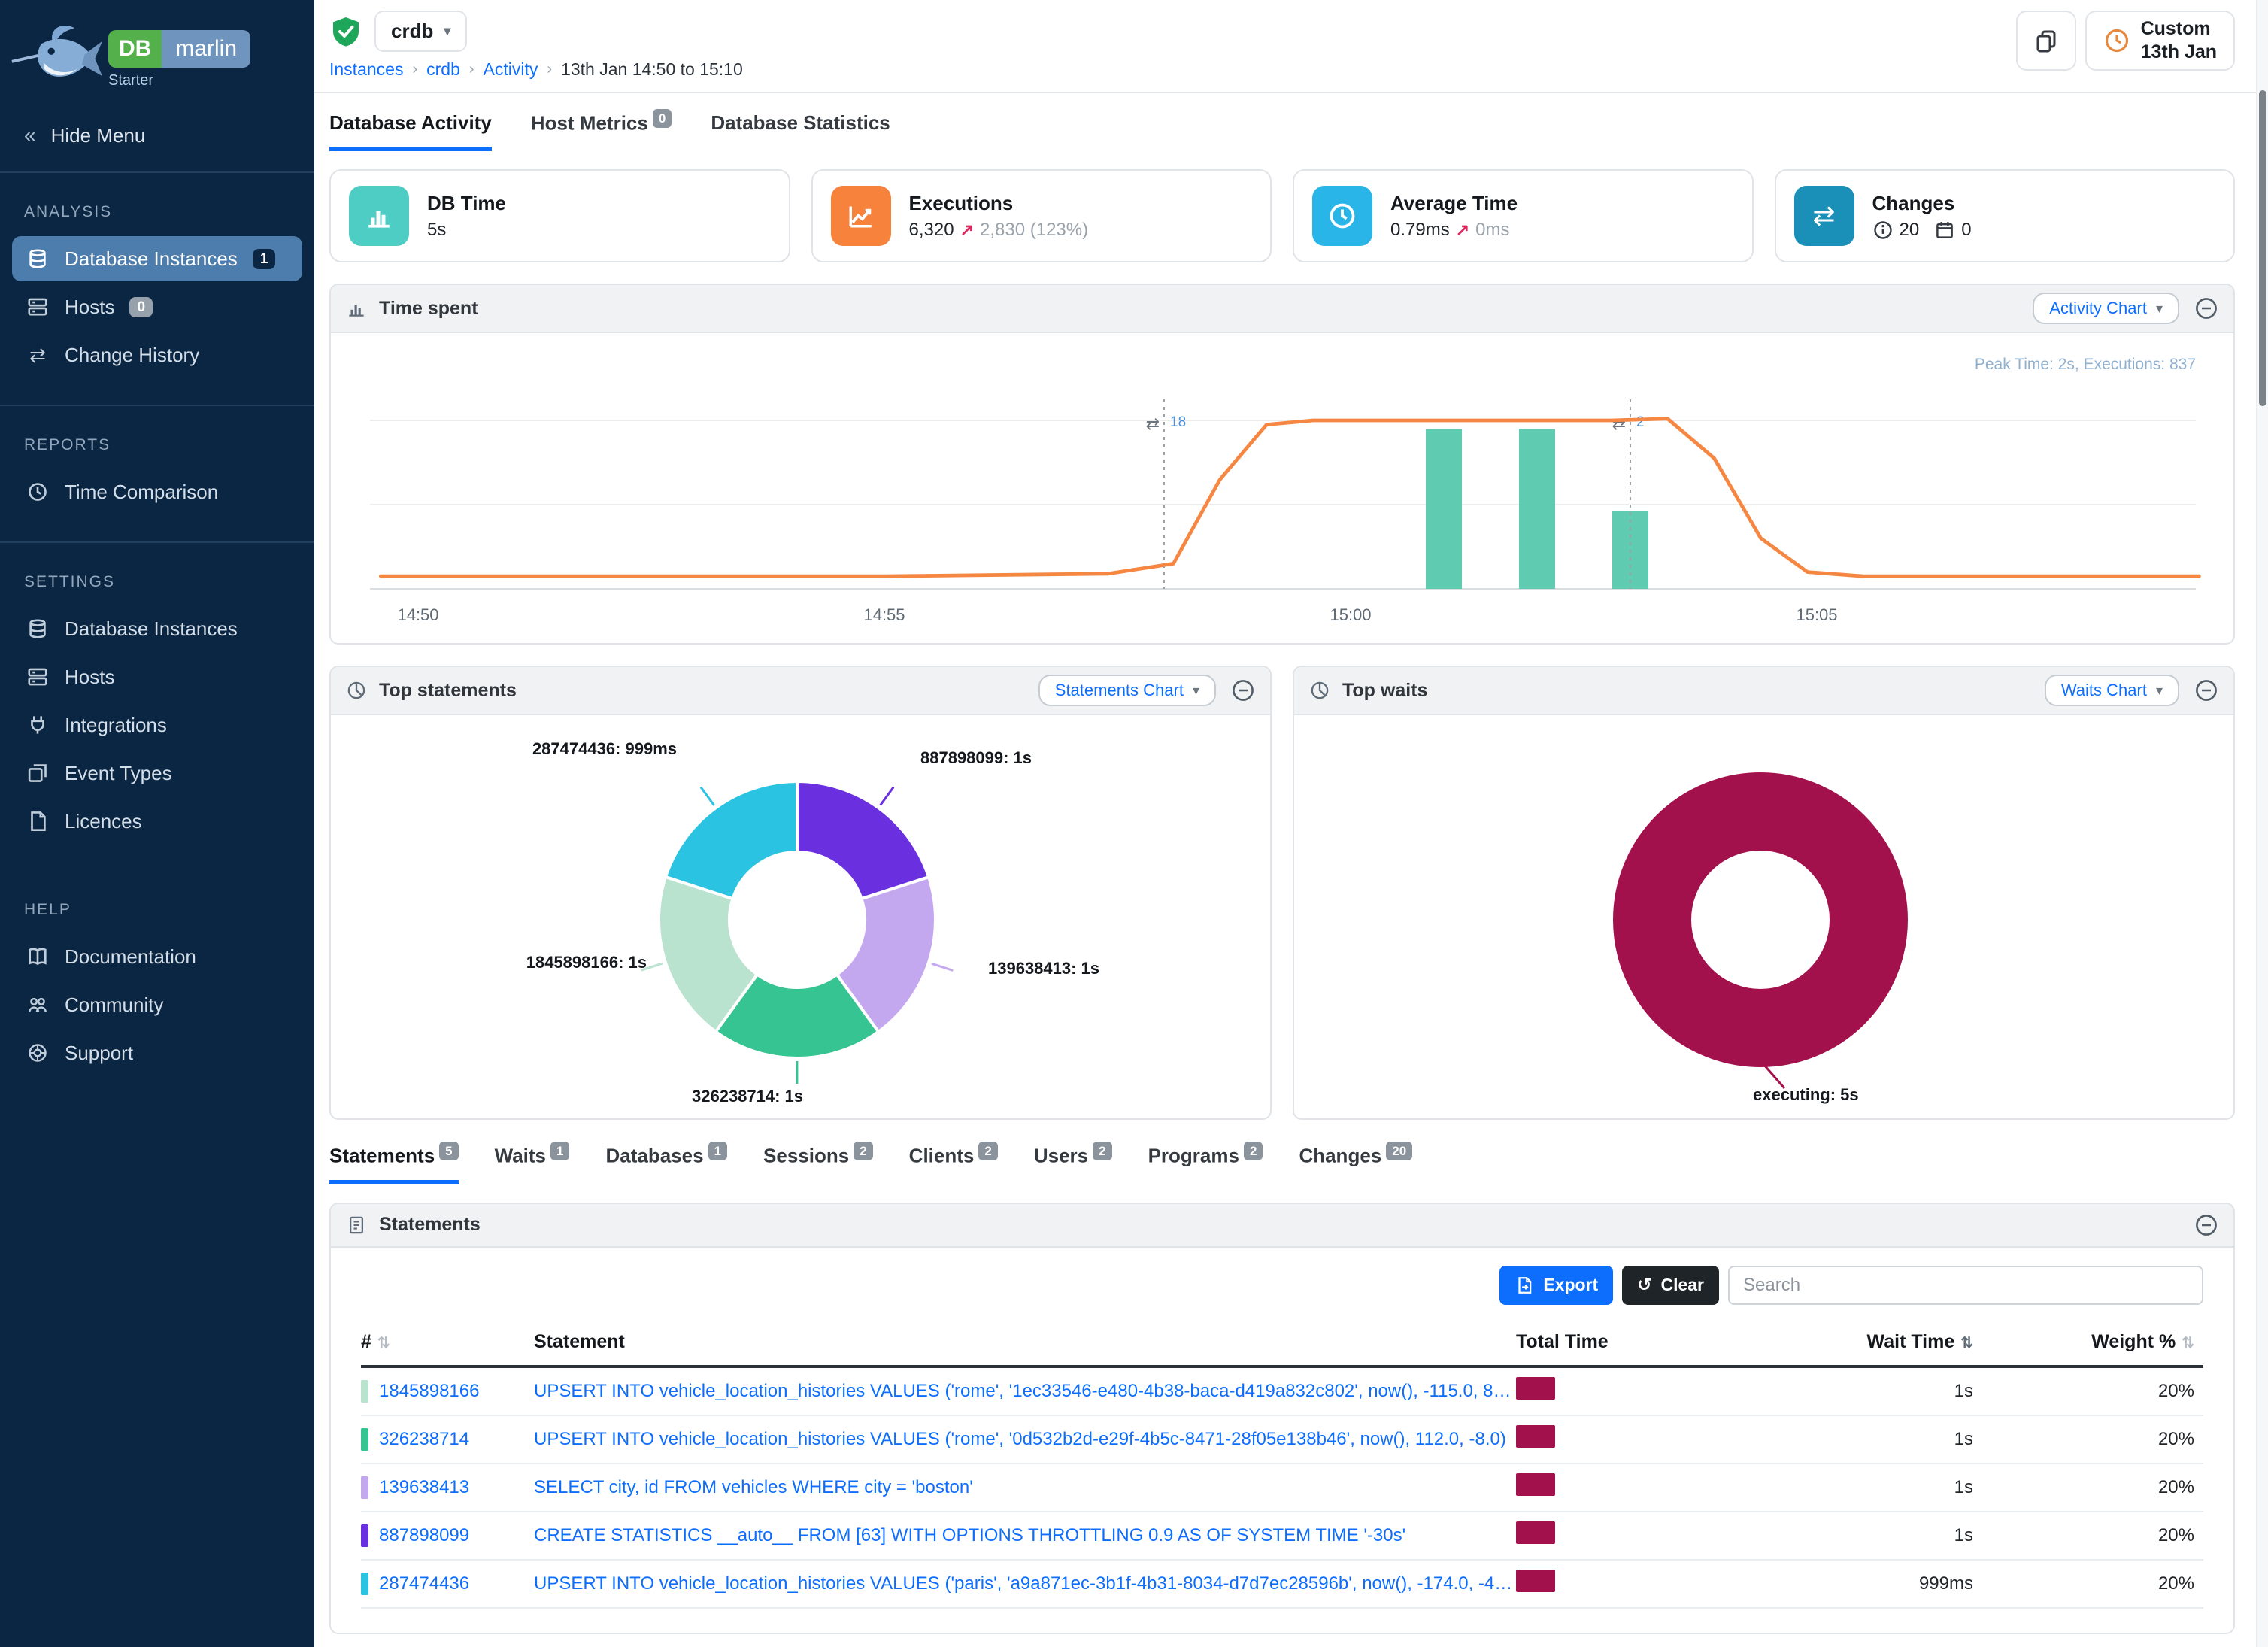  What do you see at coordinates (1563, 1342) in the screenshot?
I see `col-total-time: Total Time` at bounding box center [1563, 1342].